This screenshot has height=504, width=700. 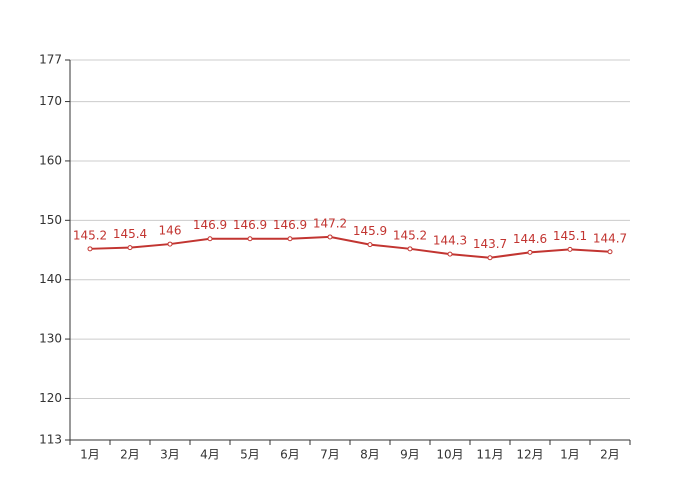 What do you see at coordinates (50, 339) in the screenshot?
I see `y-tick-label: 130` at bounding box center [50, 339].